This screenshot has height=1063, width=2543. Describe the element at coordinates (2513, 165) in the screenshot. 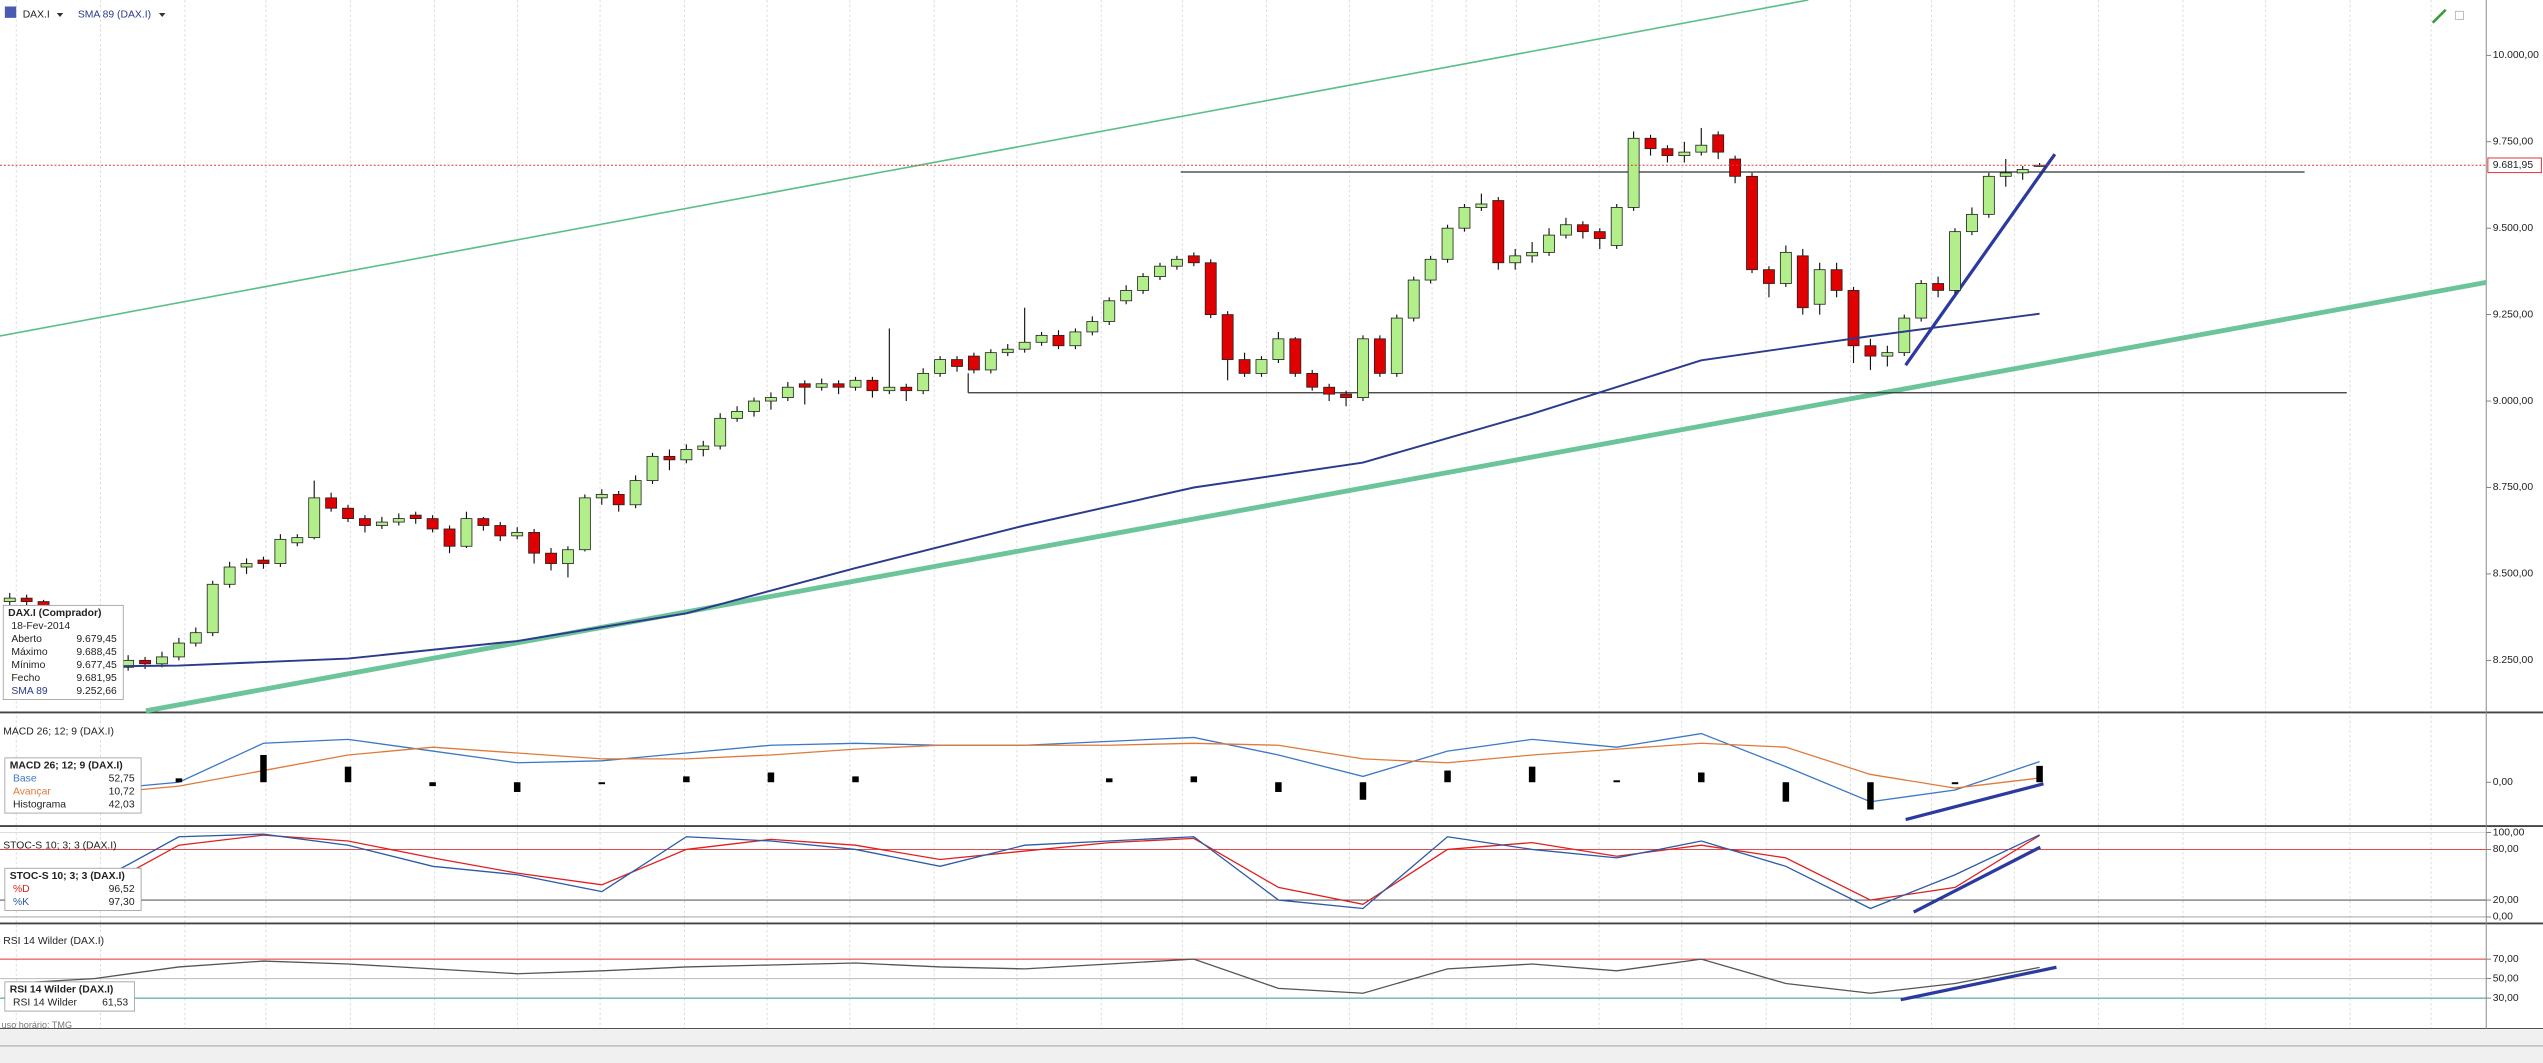

I see `last-price-label: 9.681,95` at that location.